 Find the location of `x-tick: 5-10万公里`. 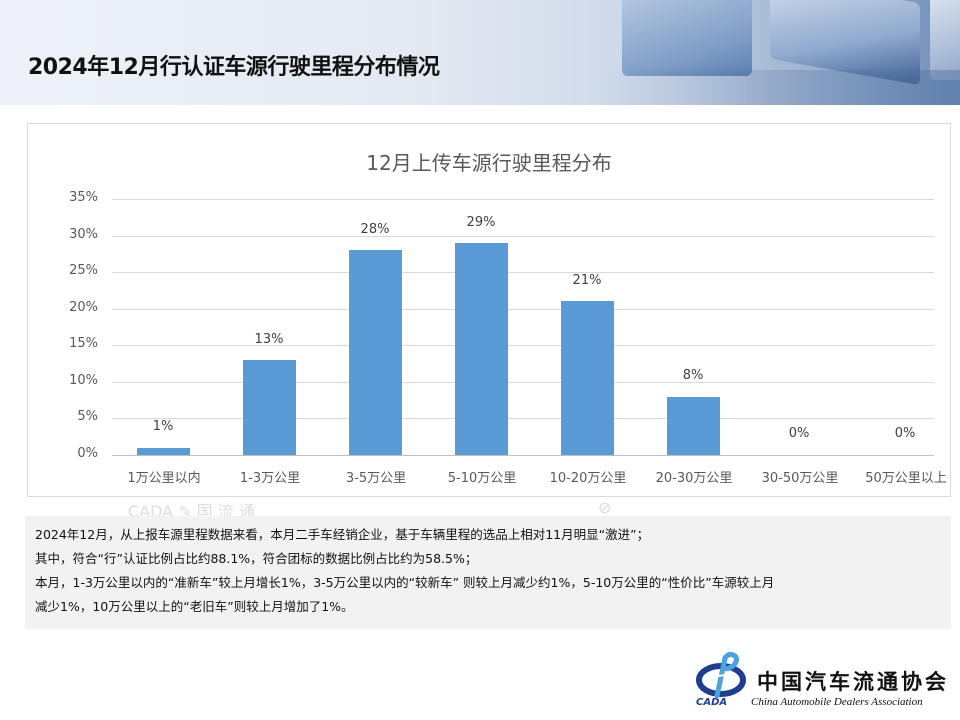

x-tick: 5-10万公里 is located at coordinates (482, 478).